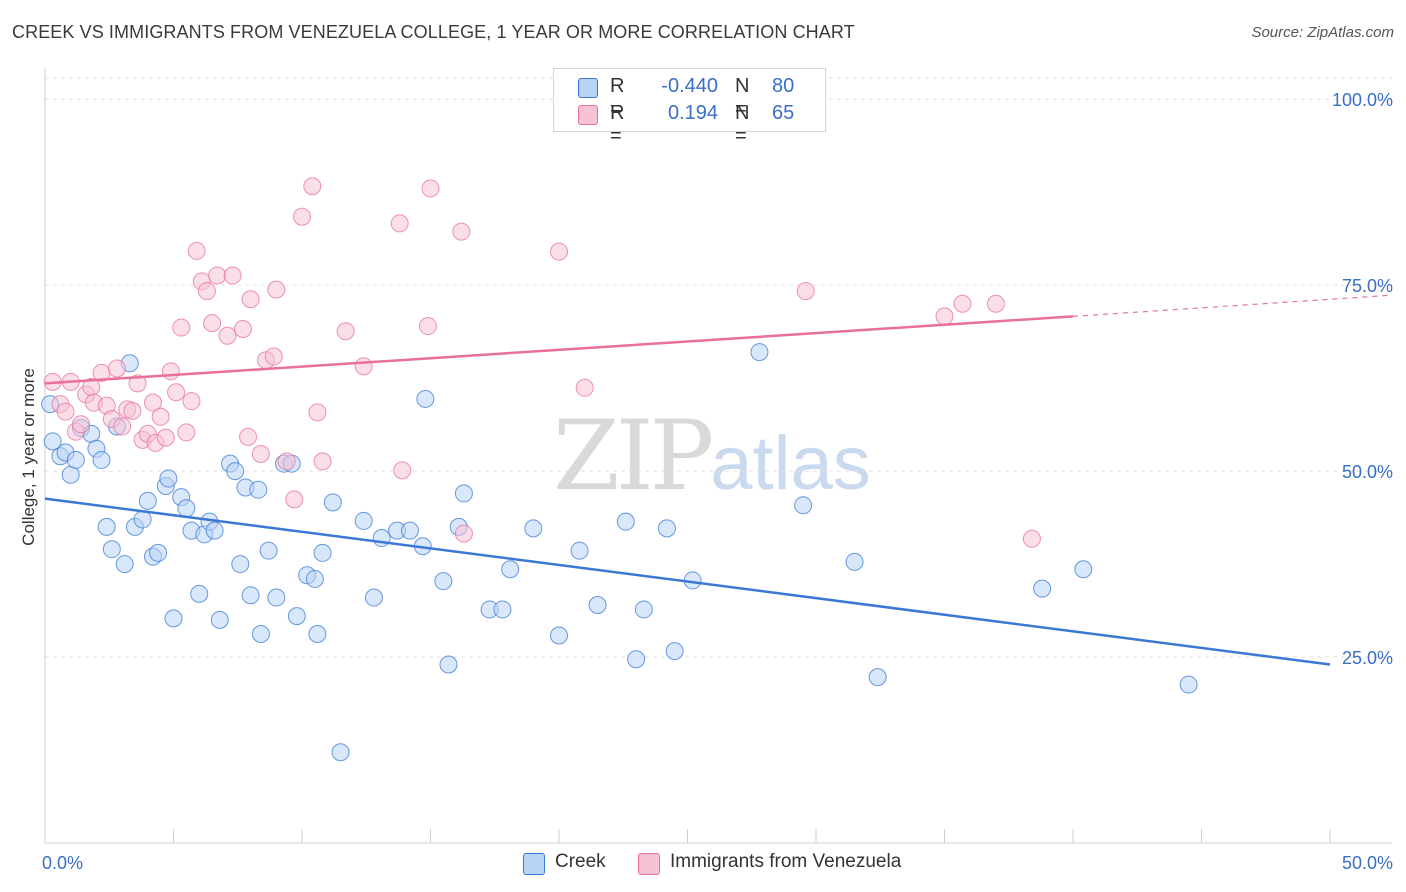 The image size is (1406, 892). Describe the element at coordinates (692, 113) in the screenshot. I see `legend-r-value: 0.194` at that location.